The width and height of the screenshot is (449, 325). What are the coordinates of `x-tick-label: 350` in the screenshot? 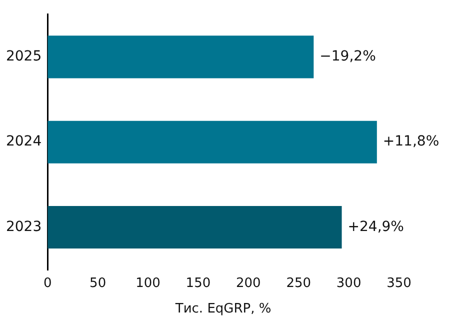 It's located at (399, 283).